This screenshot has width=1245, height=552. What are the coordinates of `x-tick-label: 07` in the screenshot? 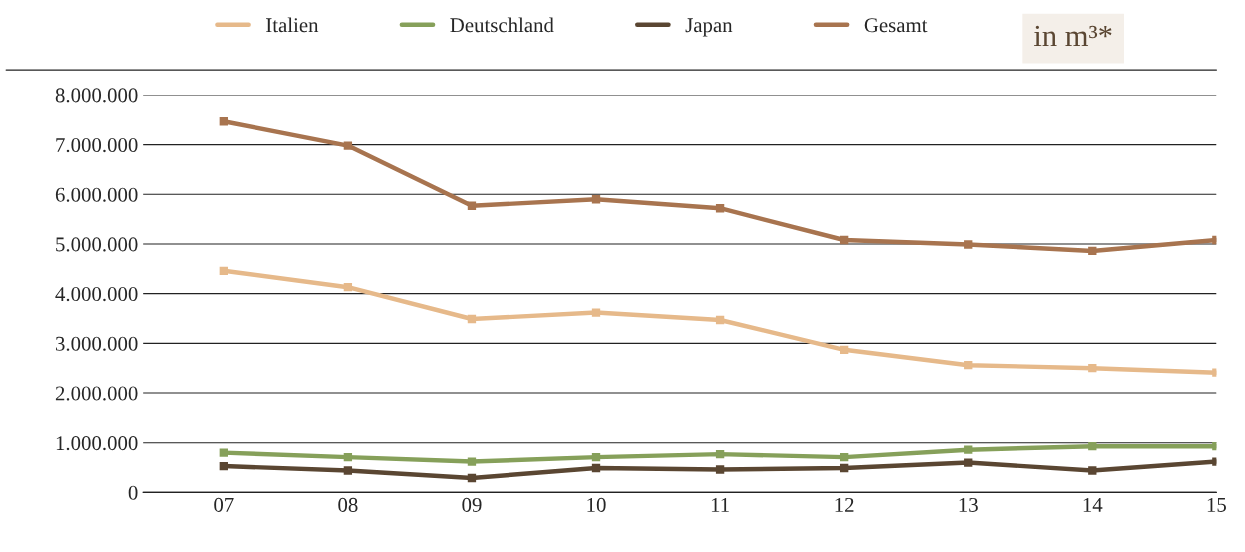 It's located at (224, 504).